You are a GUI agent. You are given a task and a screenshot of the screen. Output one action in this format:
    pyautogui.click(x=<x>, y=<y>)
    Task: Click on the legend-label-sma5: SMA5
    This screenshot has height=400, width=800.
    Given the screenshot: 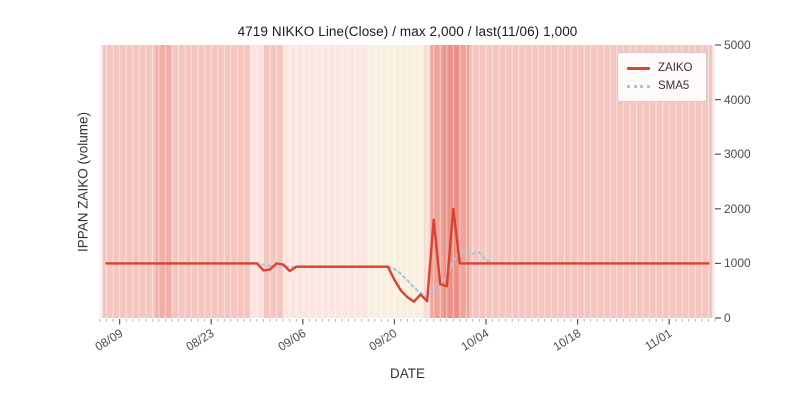 What is the action you would take?
    pyautogui.click(x=674, y=86)
    